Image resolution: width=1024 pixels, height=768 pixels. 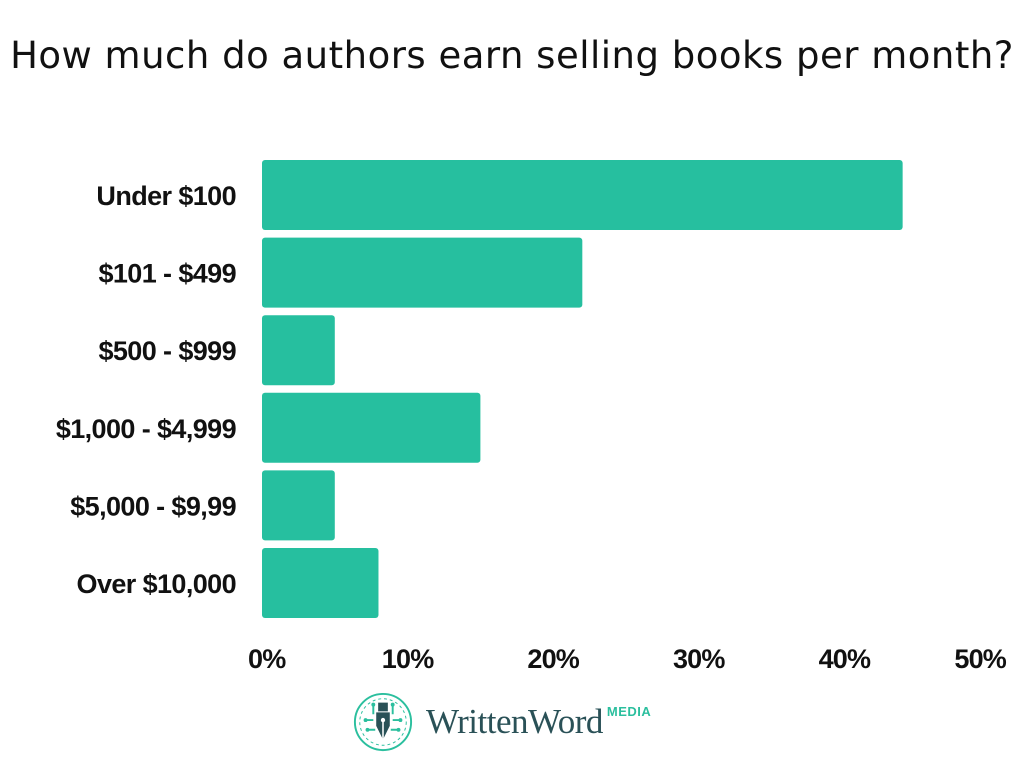 What do you see at coordinates (167, 351) in the screenshot?
I see `category-label-2: $500 - $999` at bounding box center [167, 351].